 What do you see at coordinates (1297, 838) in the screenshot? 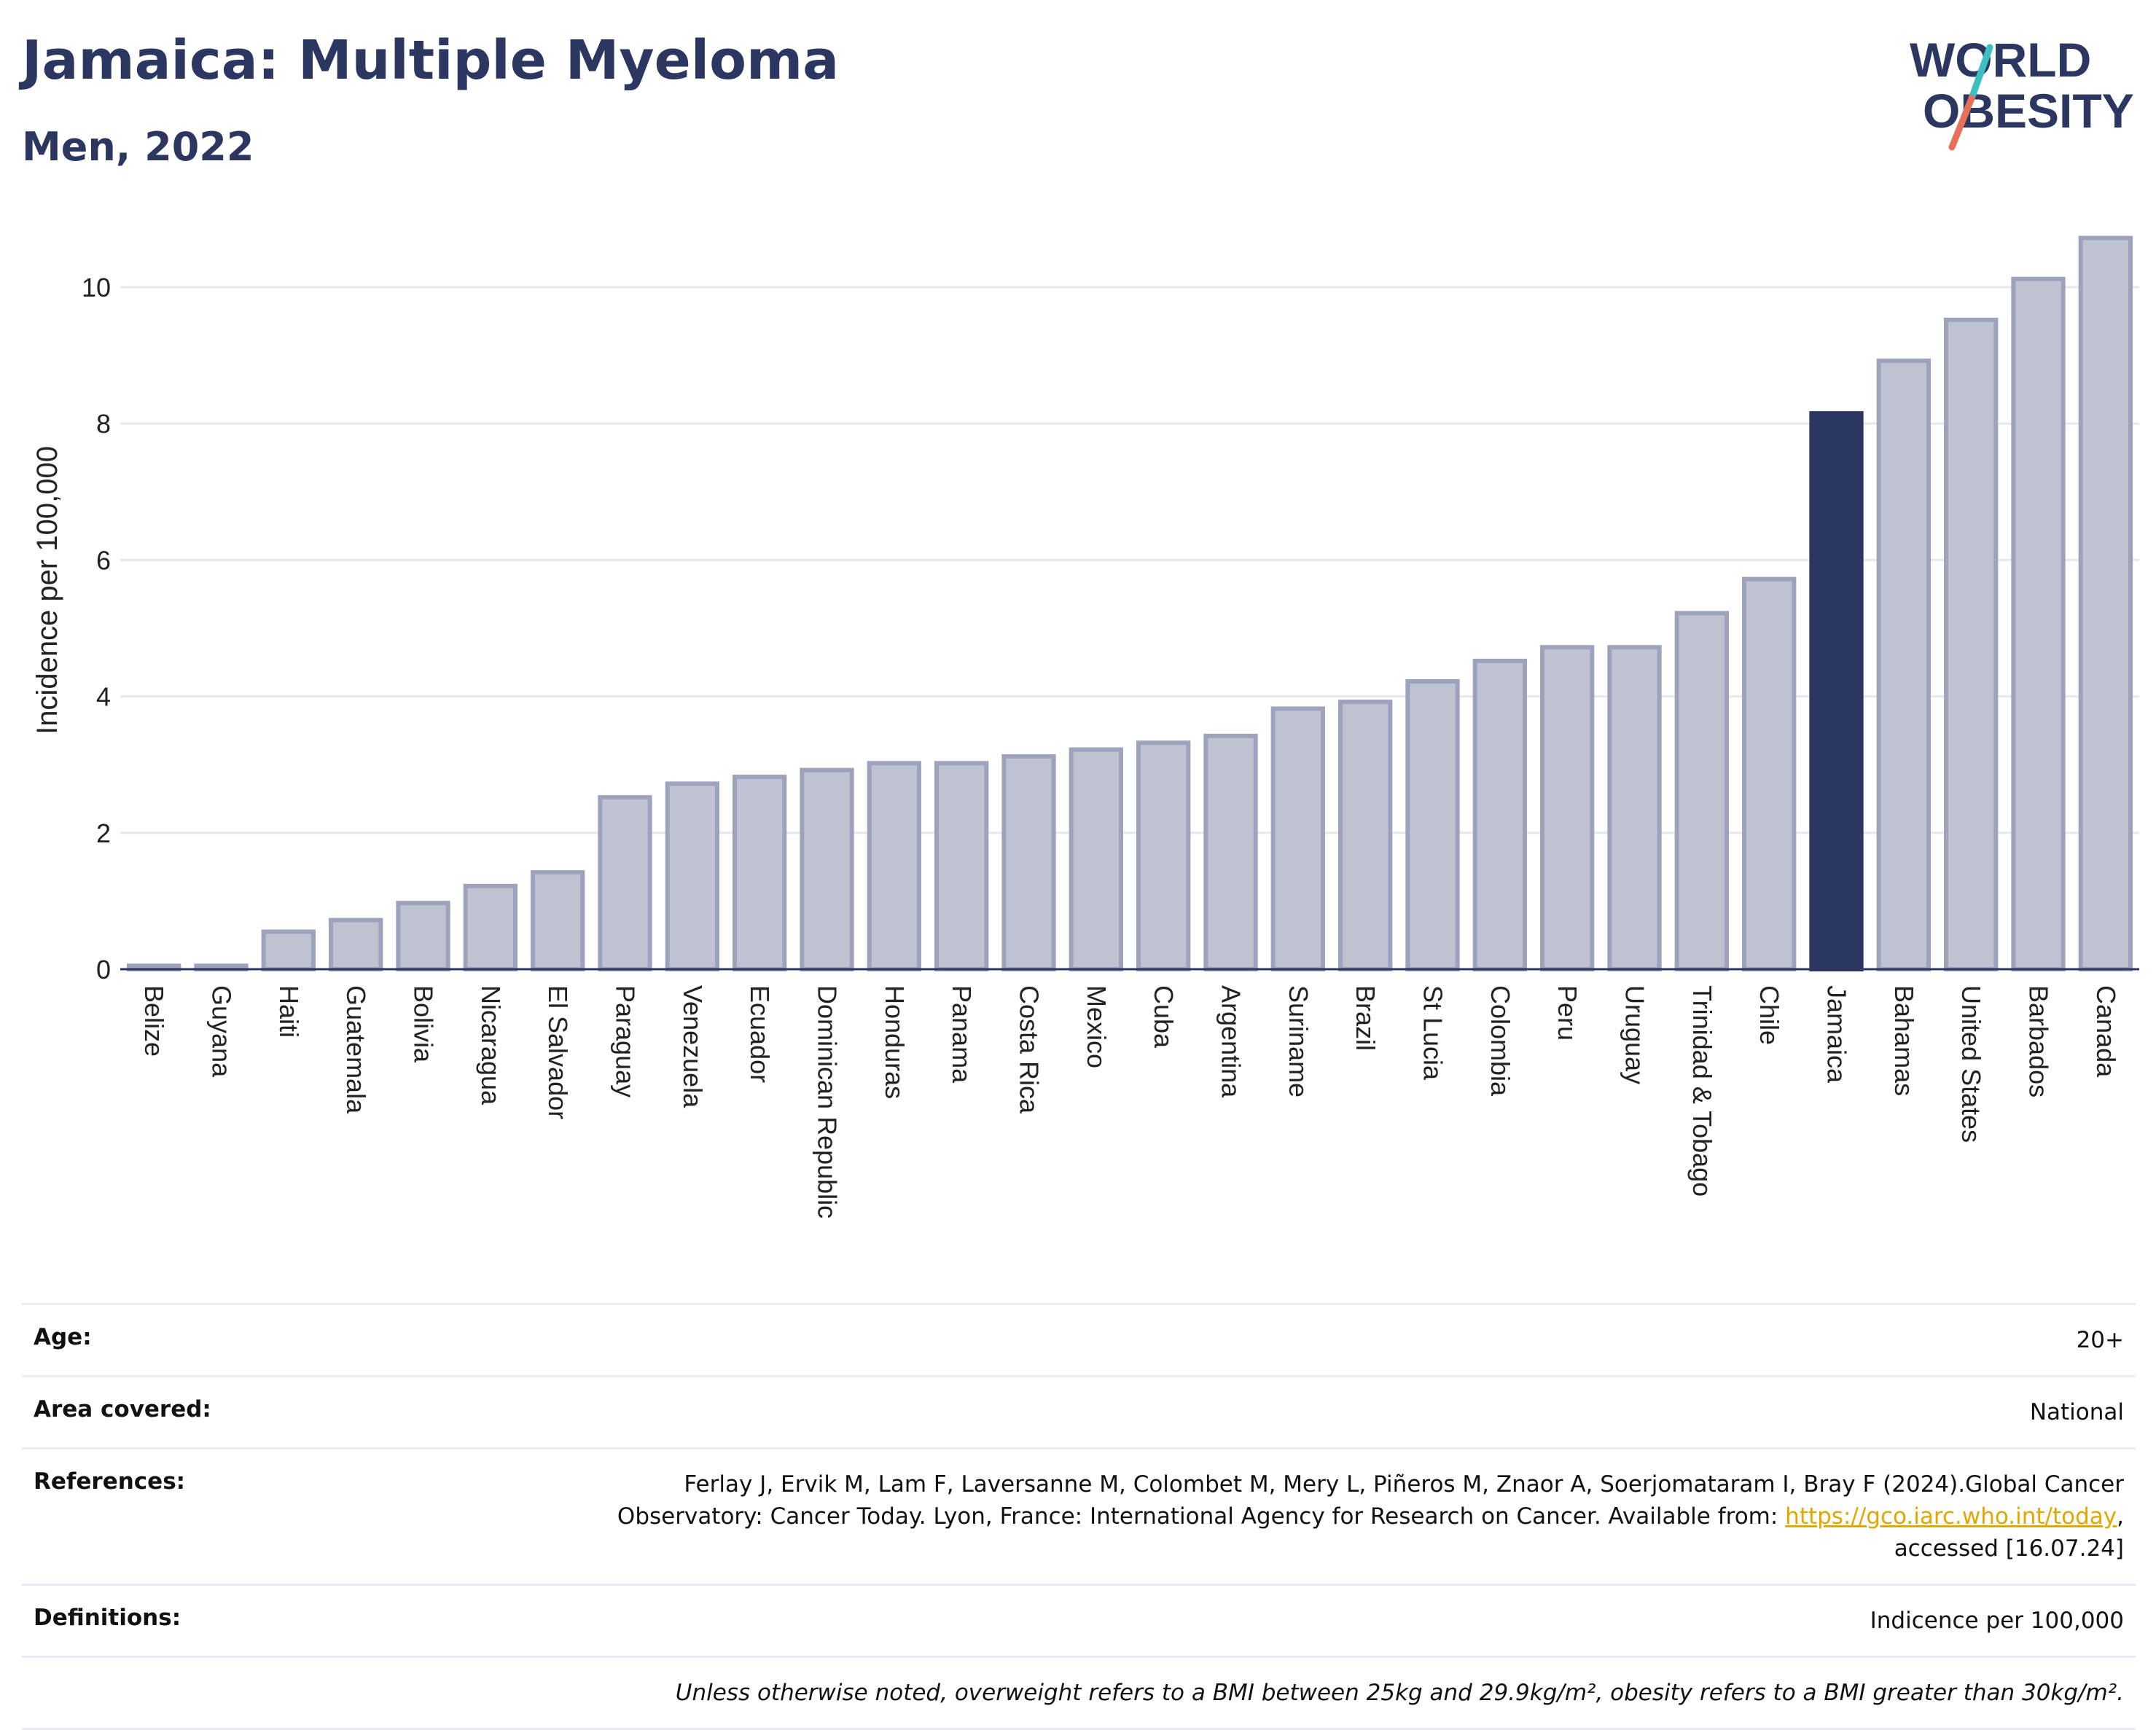
I see `bar-suriname` at bounding box center [1297, 838].